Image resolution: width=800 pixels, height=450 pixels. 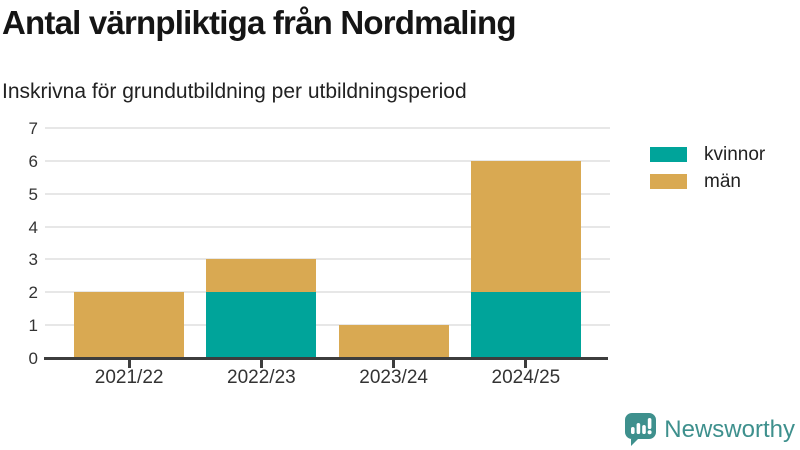 What do you see at coordinates (526, 377) in the screenshot?
I see `x-tick-label-2024-25: 2024/25` at bounding box center [526, 377].